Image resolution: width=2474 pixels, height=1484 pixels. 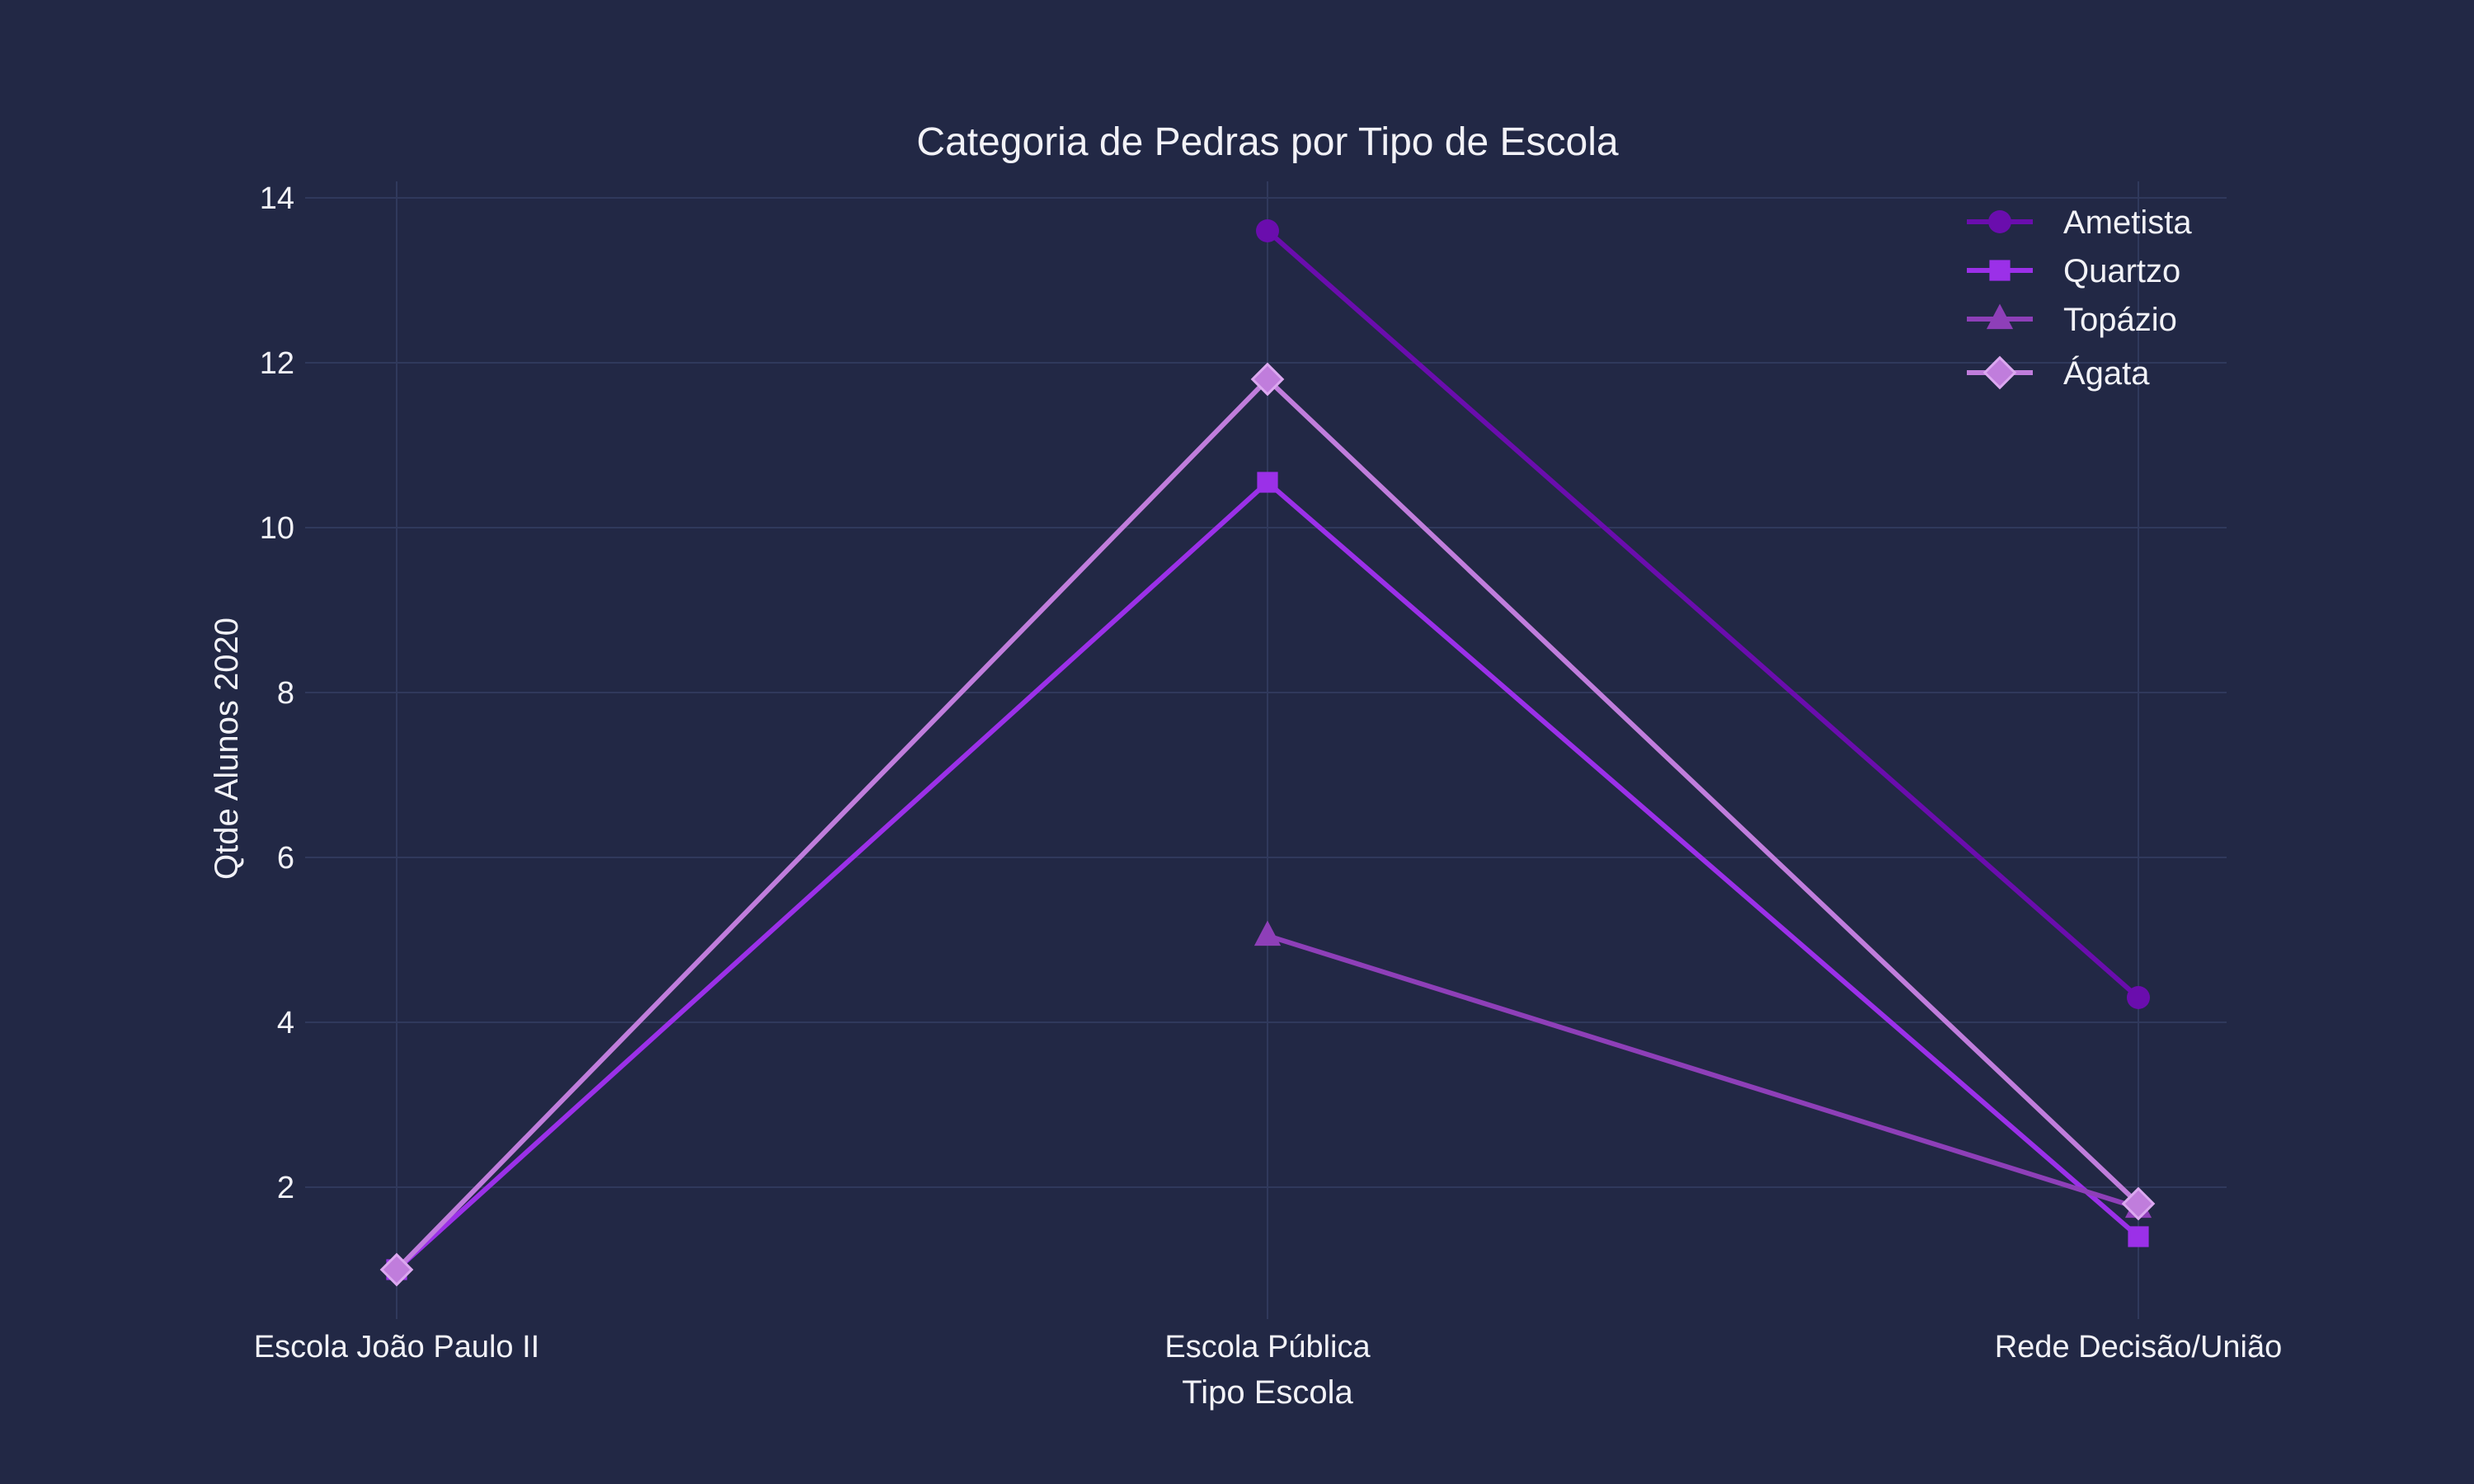 I want to click on x-axis-title: Tipo Escola, so click(x=1267, y=1392).